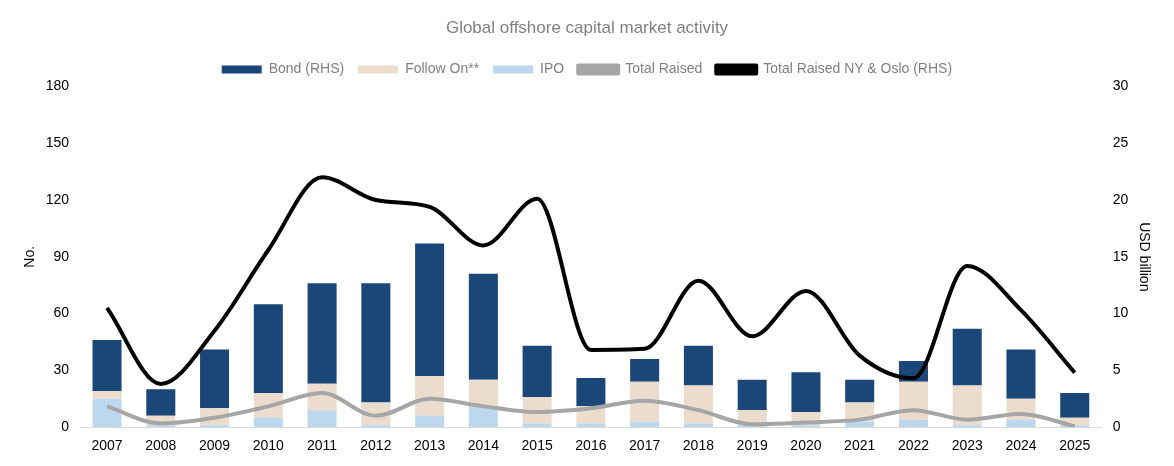 This screenshot has width=1174, height=466. Describe the element at coordinates (376, 445) in the screenshot. I see `x-tick-label: 2012` at that location.